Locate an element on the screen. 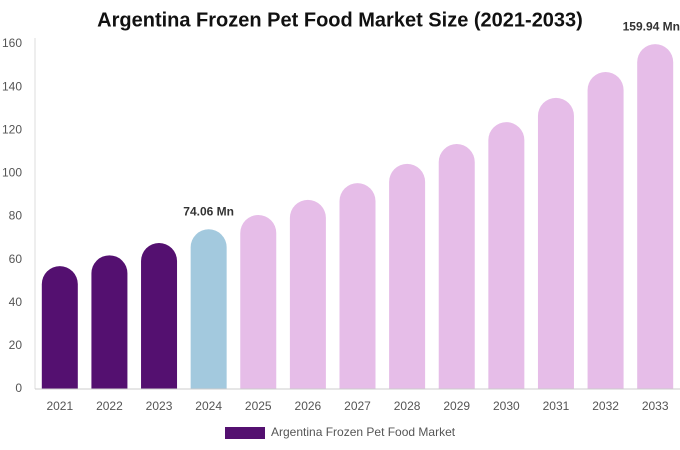 The height and width of the screenshot is (450, 680). x-tick-label: 2024 is located at coordinates (208, 406).